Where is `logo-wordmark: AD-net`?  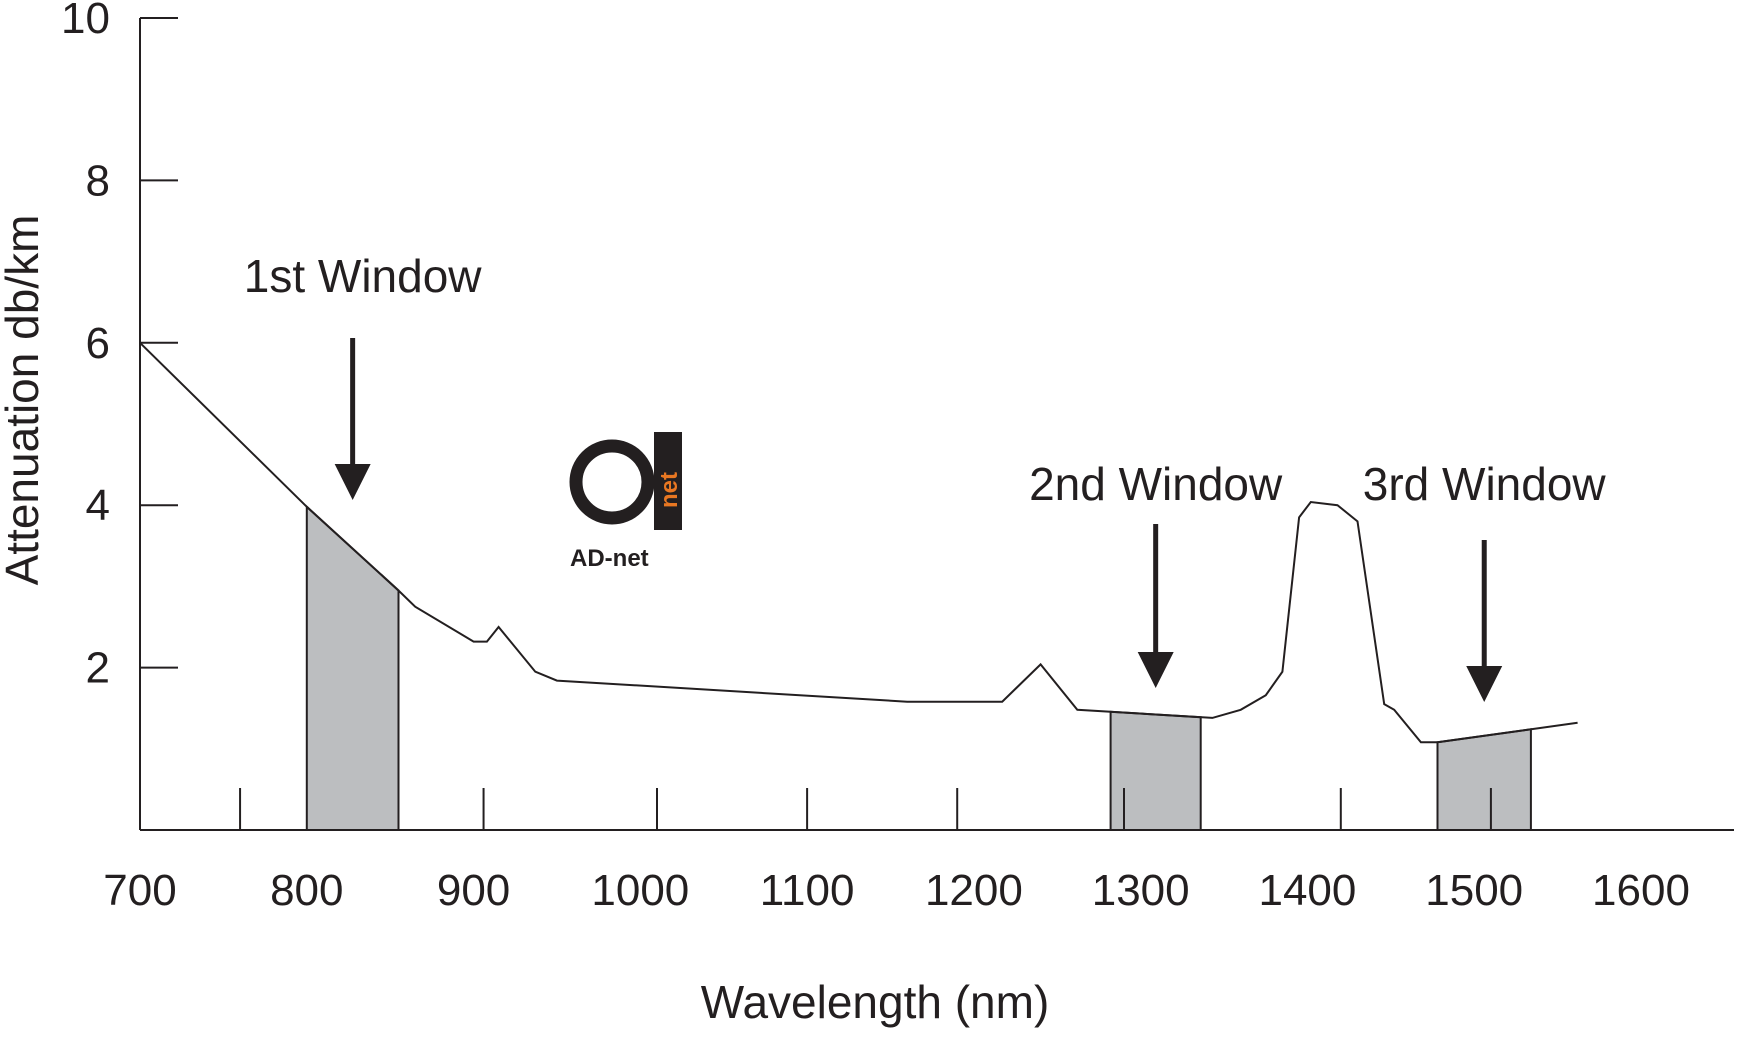 logo-wordmark: AD-net is located at coordinates (609, 558).